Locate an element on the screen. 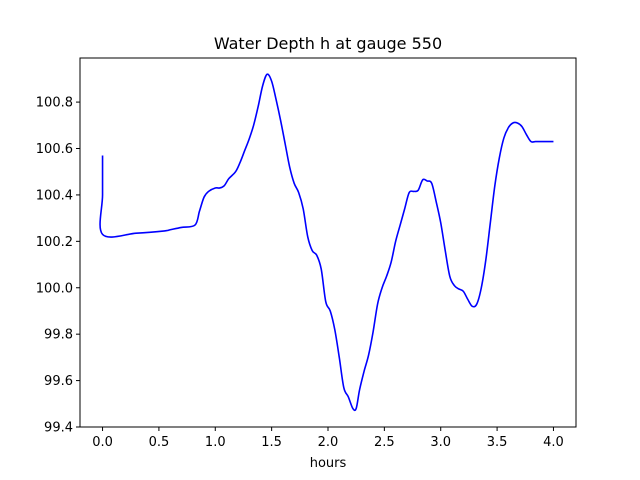 This screenshot has width=640, height=480. x-tick-label: 3.5 is located at coordinates (497, 442).